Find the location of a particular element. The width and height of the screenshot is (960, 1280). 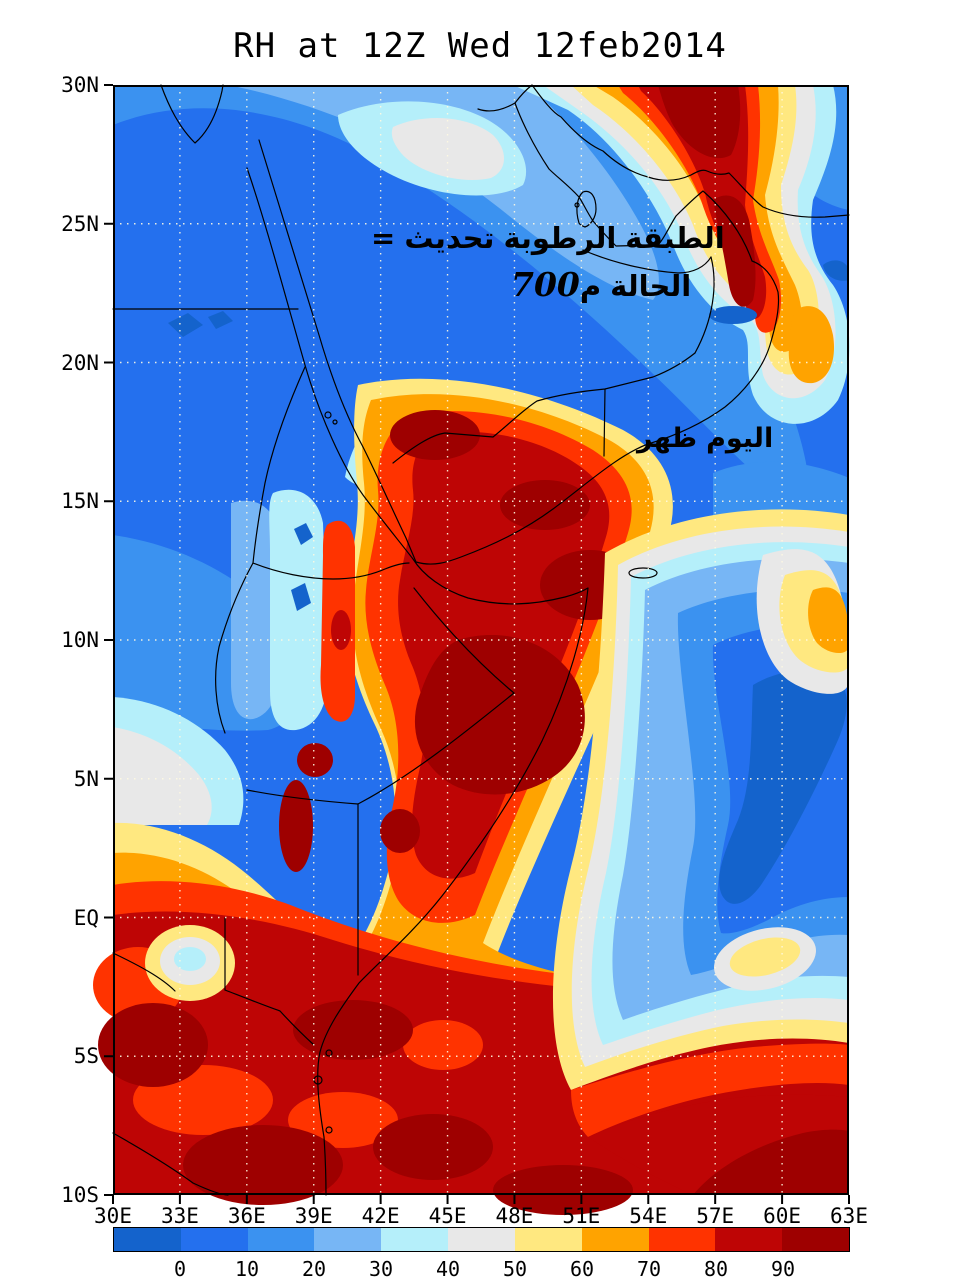

lat-label-25N: 25N is located at coordinates (80, 223).